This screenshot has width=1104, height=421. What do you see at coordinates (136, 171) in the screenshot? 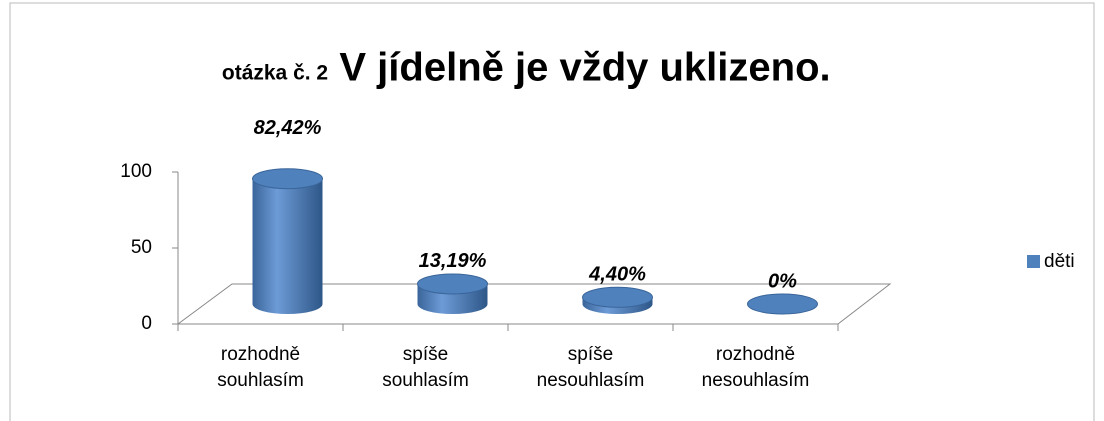
I see `y-tick-label: 100` at bounding box center [136, 171].